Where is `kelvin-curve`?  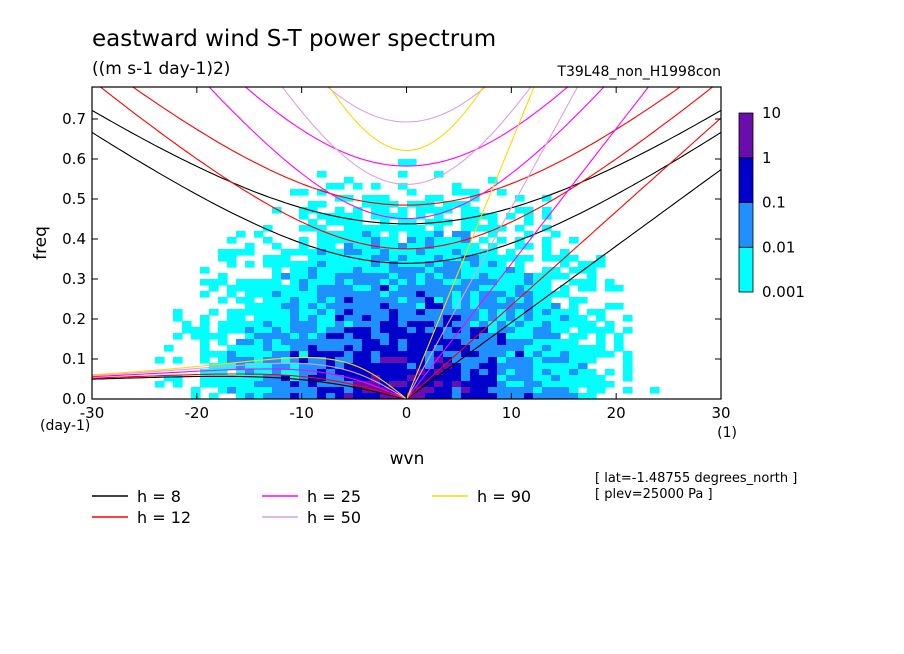
kelvin-curve is located at coordinates (470, 243).